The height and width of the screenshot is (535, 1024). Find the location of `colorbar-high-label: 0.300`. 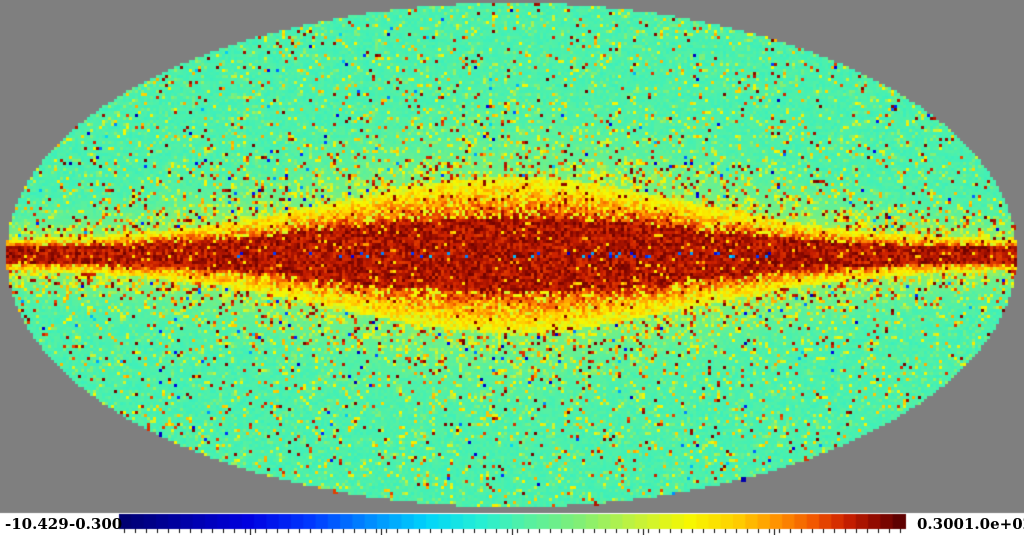

colorbar-high-label: 0.300 is located at coordinates (940, 524).